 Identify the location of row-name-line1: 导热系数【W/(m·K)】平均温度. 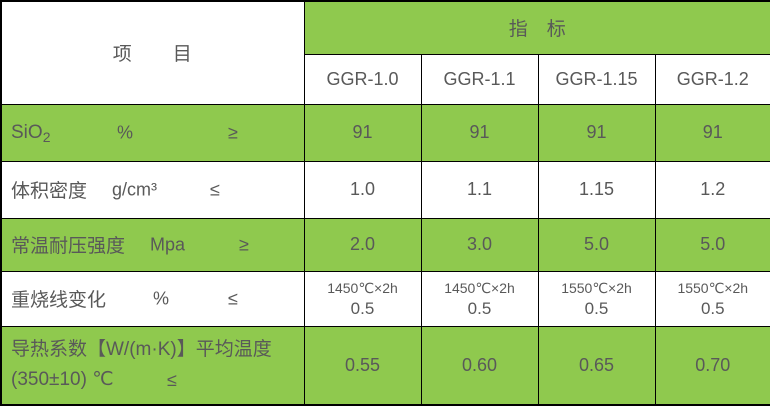
(157, 350).